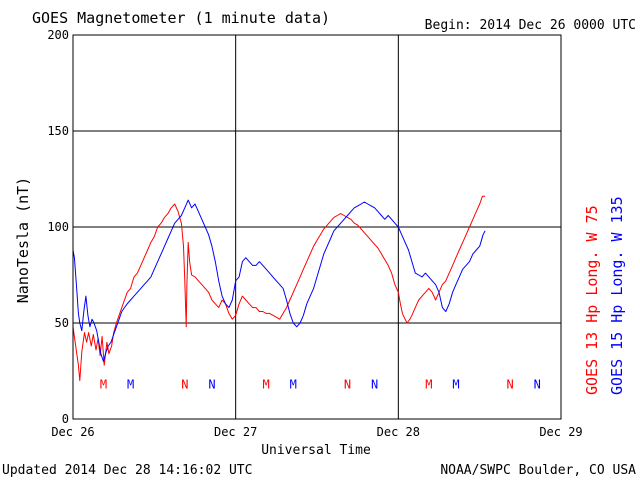  What do you see at coordinates (72, 432) in the screenshot?
I see `x-tick-label: Dec 26` at bounding box center [72, 432].